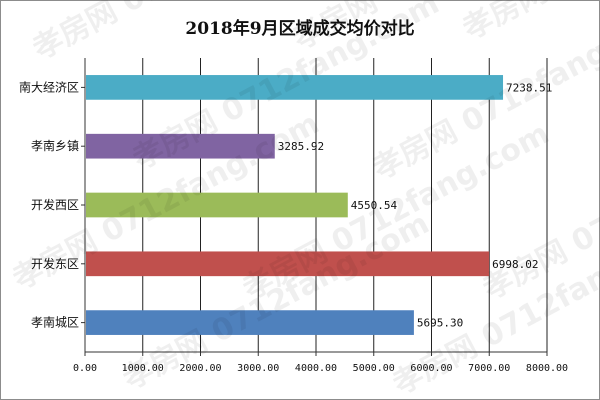  I want to click on x-tick-label-1: 1000.00, so click(143, 368).